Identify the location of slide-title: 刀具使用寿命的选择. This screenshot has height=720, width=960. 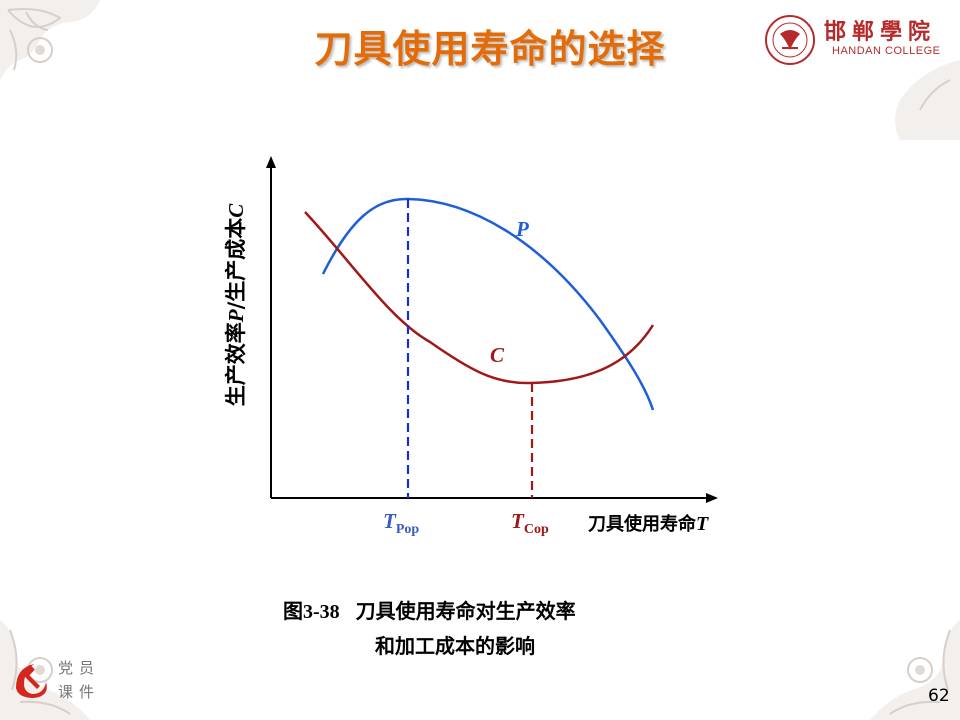
(490, 49).